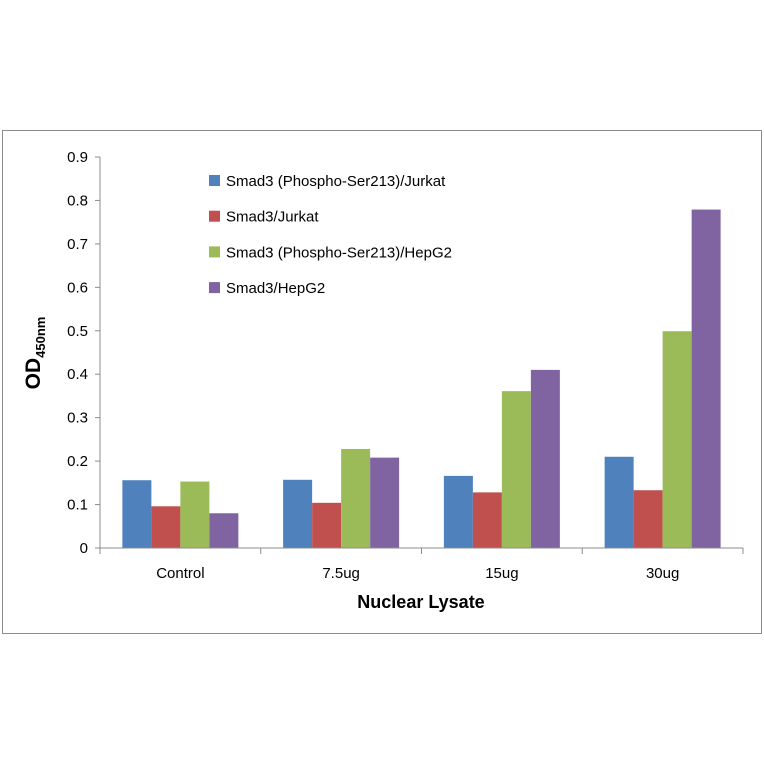 Image resolution: width=764 pixels, height=764 pixels. Describe the element at coordinates (77, 287) in the screenshot. I see `y-tick-label: 0.6` at that location.